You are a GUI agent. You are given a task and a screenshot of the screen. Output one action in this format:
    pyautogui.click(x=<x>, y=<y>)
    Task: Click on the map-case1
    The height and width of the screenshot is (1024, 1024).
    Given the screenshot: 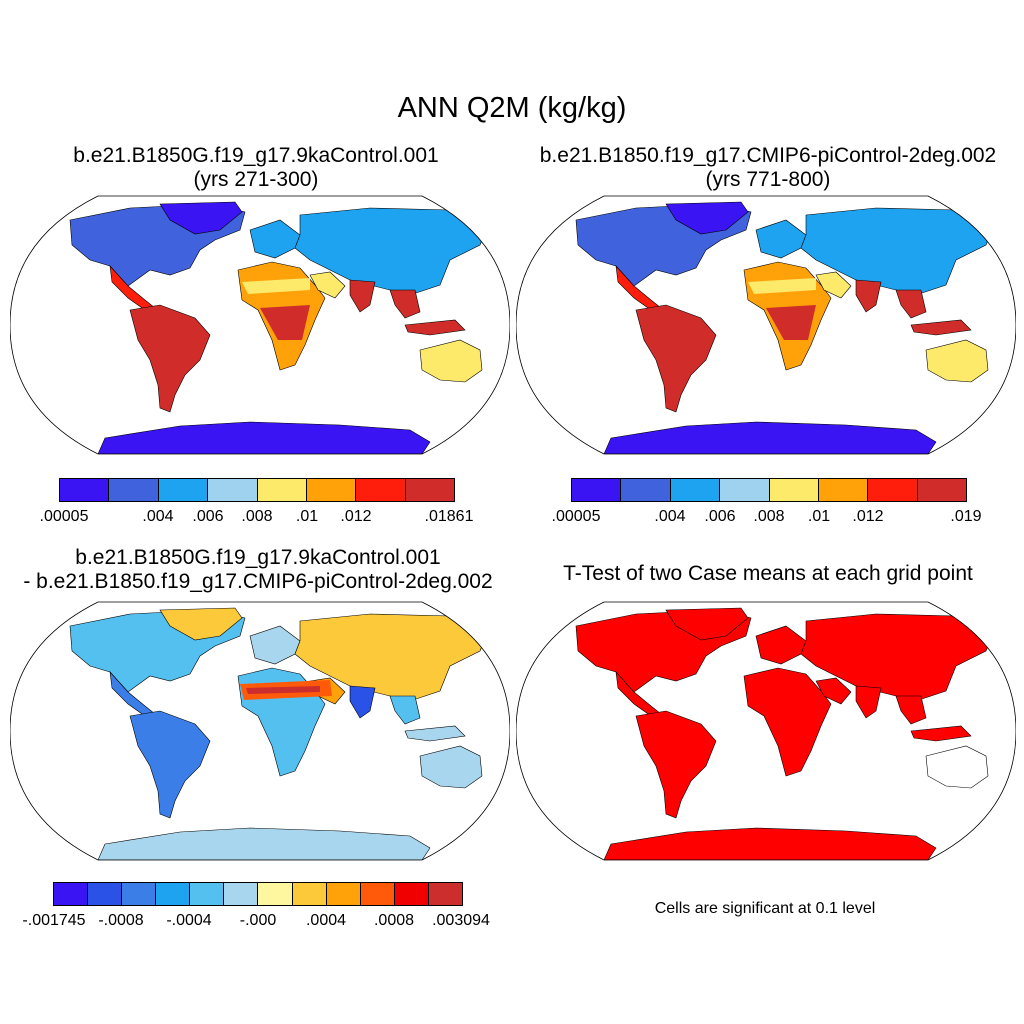 What is the action you would take?
    pyautogui.click(x=260, y=325)
    